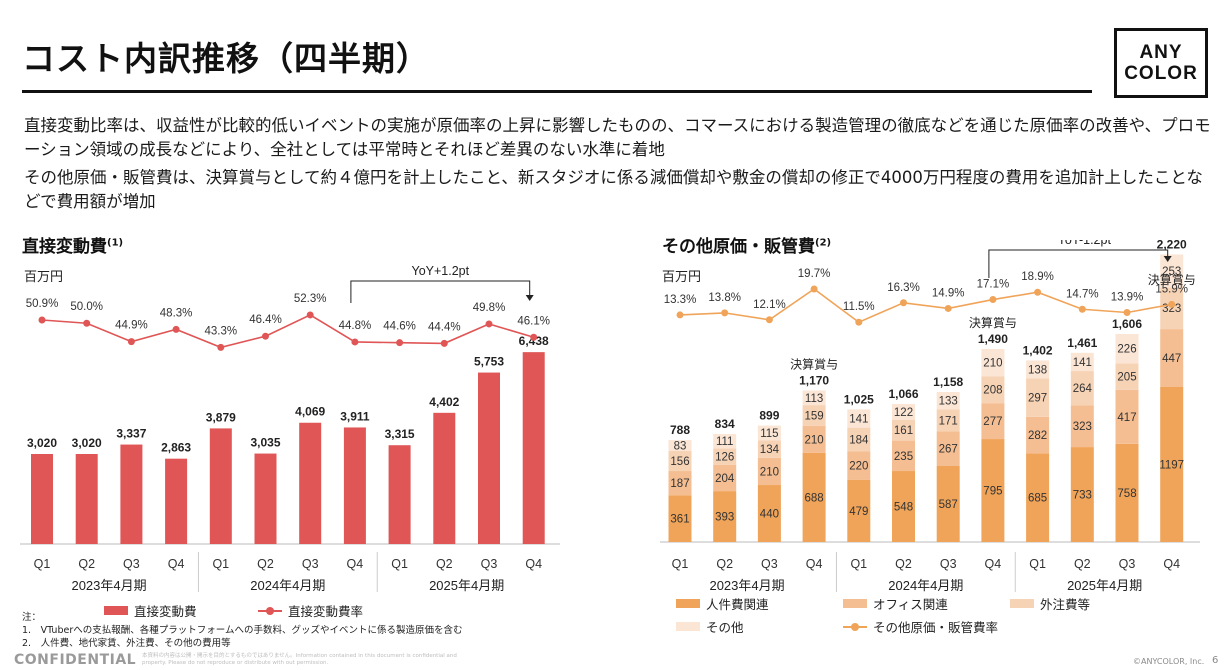 This screenshot has width=1231, height=670. I want to click on legend-outsourcing: 外注費等, so click(1050, 603).